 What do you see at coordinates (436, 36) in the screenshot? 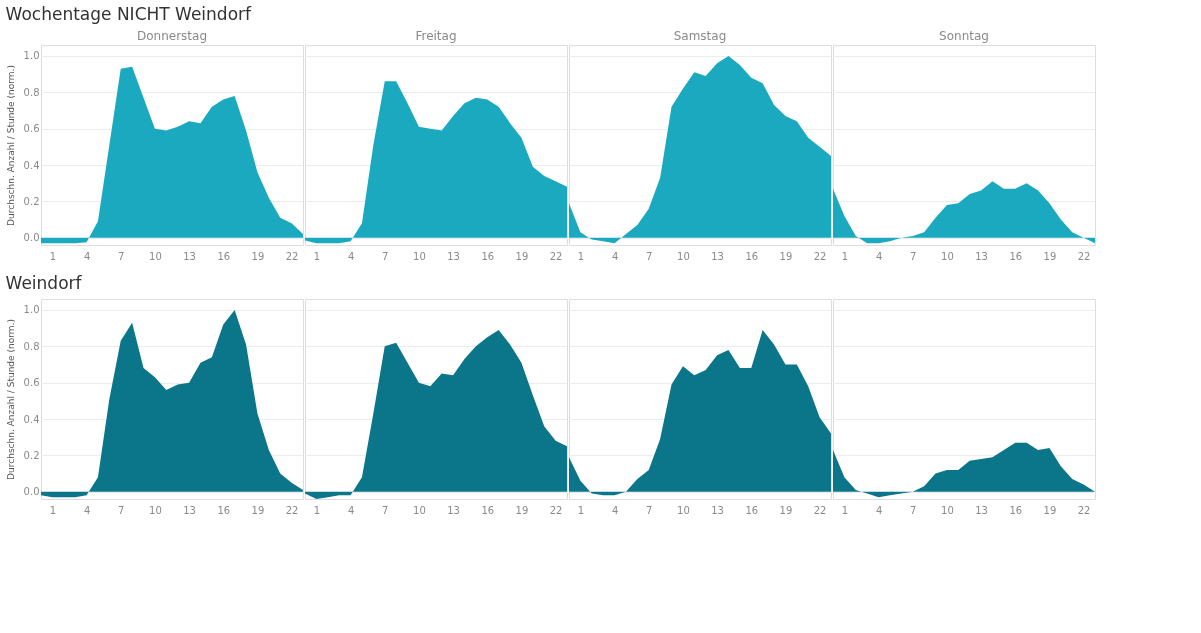
I see `chart-subtitle: Freitag` at bounding box center [436, 36].